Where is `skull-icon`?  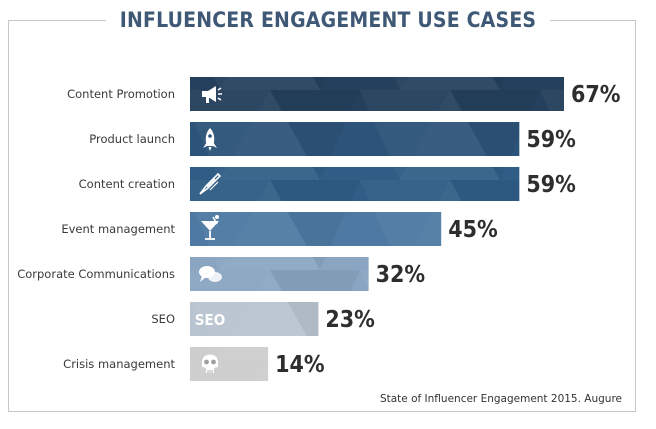
skull-icon is located at coordinates (210, 363).